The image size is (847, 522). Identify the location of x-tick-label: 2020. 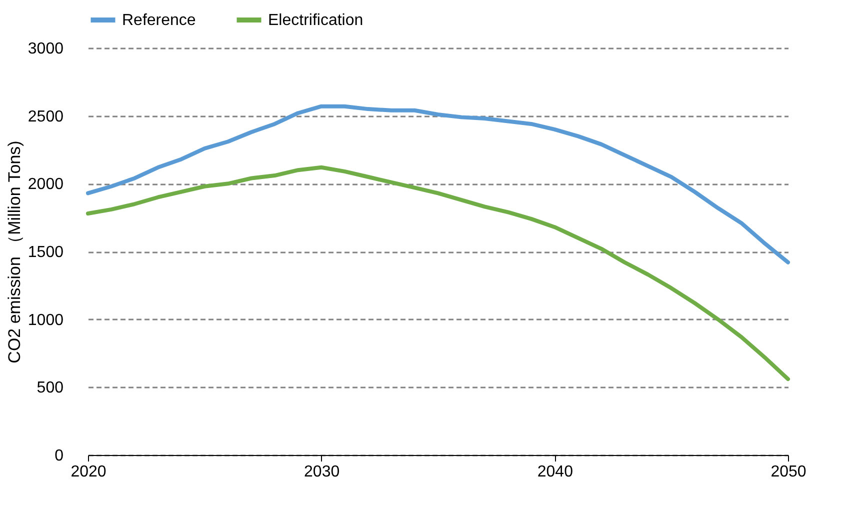
(88, 472).